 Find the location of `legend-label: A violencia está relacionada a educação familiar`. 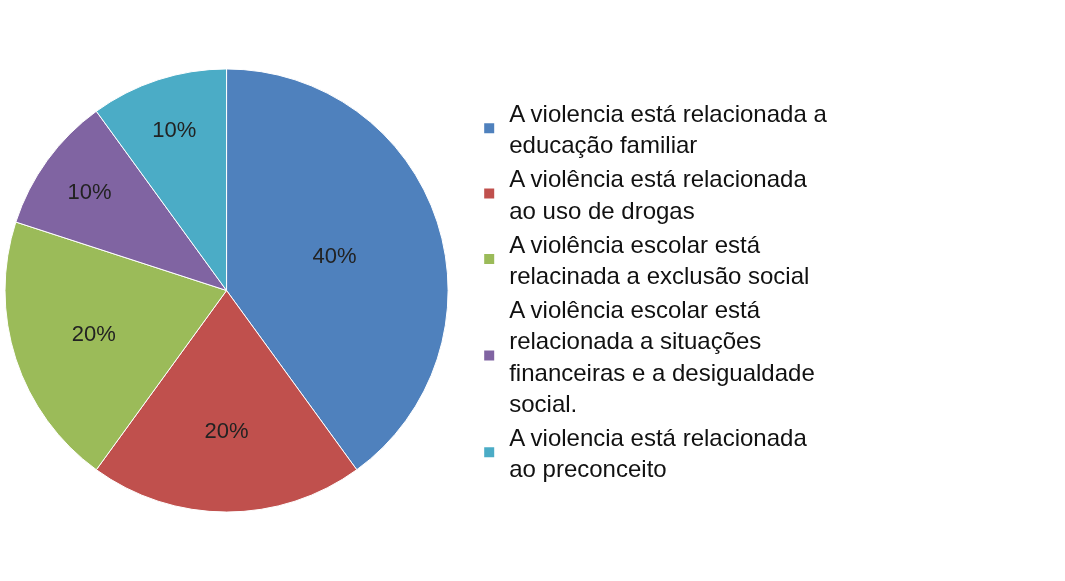

legend-label: A violencia está relacionada a educação familiar is located at coordinates (668, 129).